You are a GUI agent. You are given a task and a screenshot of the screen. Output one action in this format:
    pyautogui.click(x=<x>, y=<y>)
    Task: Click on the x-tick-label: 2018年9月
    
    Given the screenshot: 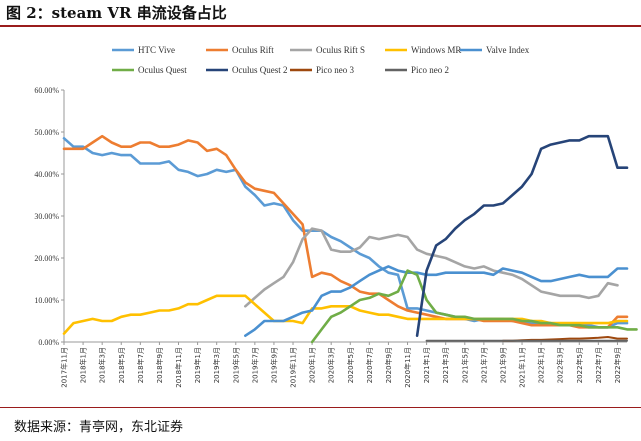 What is the action you would take?
    pyautogui.click(x=159, y=365)
    